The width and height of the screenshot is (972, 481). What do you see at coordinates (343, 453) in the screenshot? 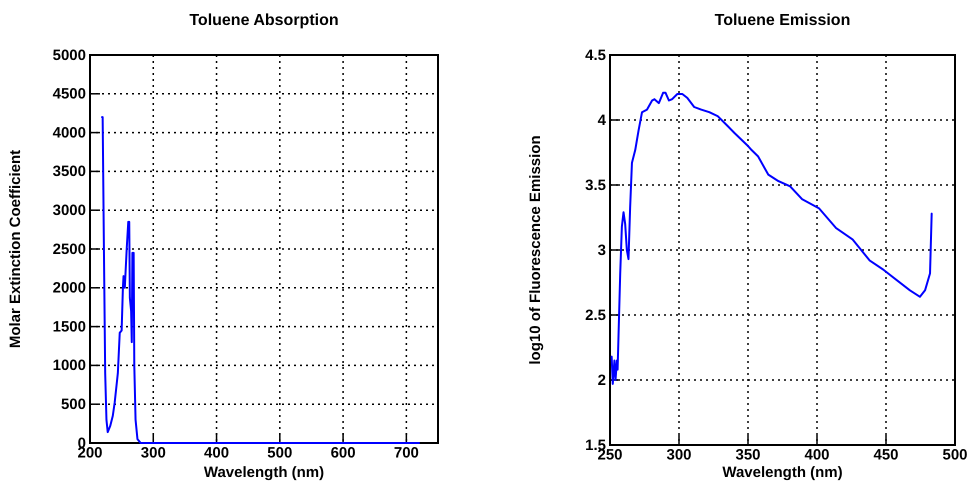
I see `x-tick-label: 600` at bounding box center [343, 453].